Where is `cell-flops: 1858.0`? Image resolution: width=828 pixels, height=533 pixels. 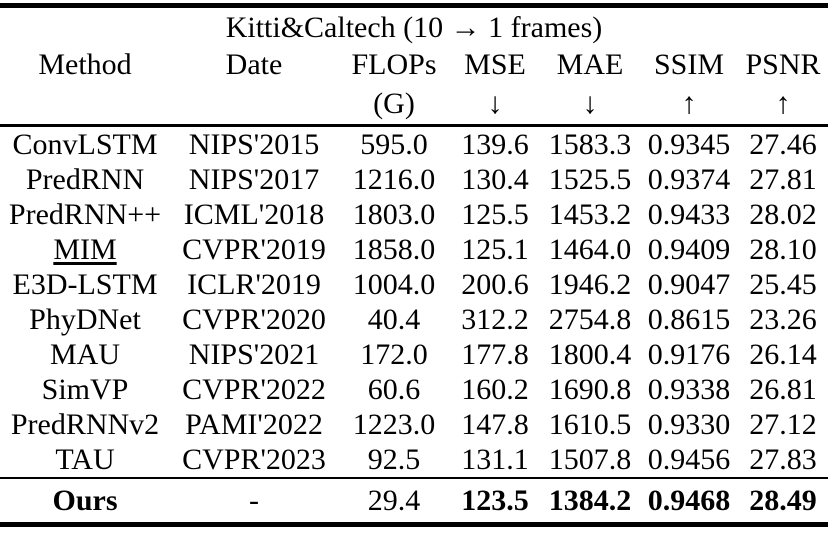 cell-flops: 1858.0 is located at coordinates (394, 249).